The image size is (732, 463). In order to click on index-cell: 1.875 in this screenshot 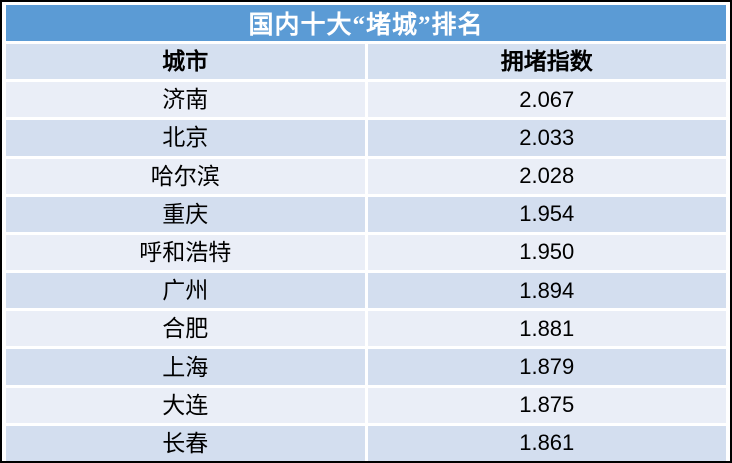, I will do `click(546, 405)`.